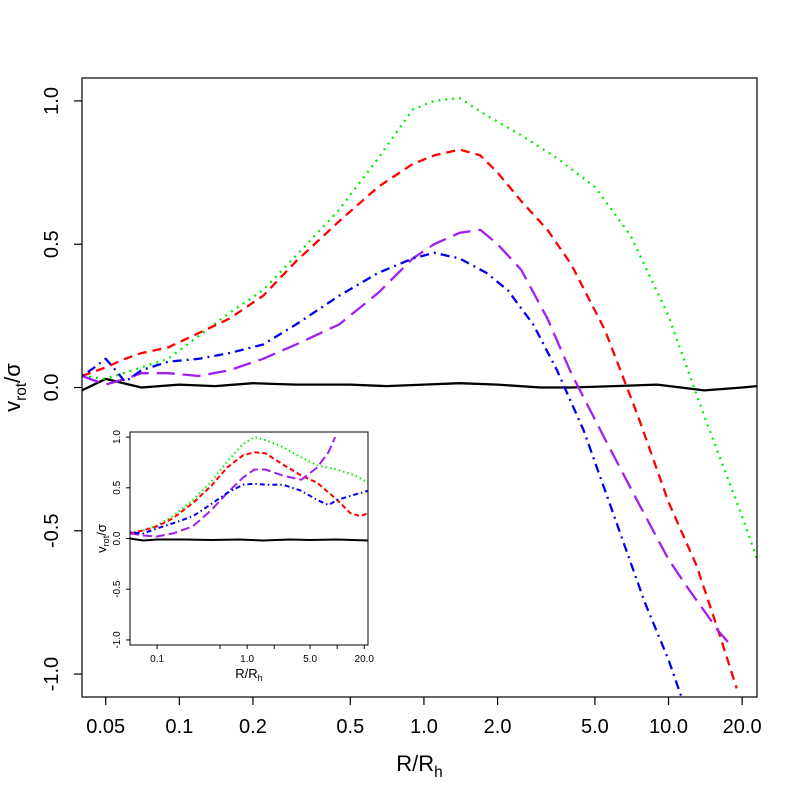 The height and width of the screenshot is (800, 800). I want to click on x-tick-label: 2.0, so click(498, 727).